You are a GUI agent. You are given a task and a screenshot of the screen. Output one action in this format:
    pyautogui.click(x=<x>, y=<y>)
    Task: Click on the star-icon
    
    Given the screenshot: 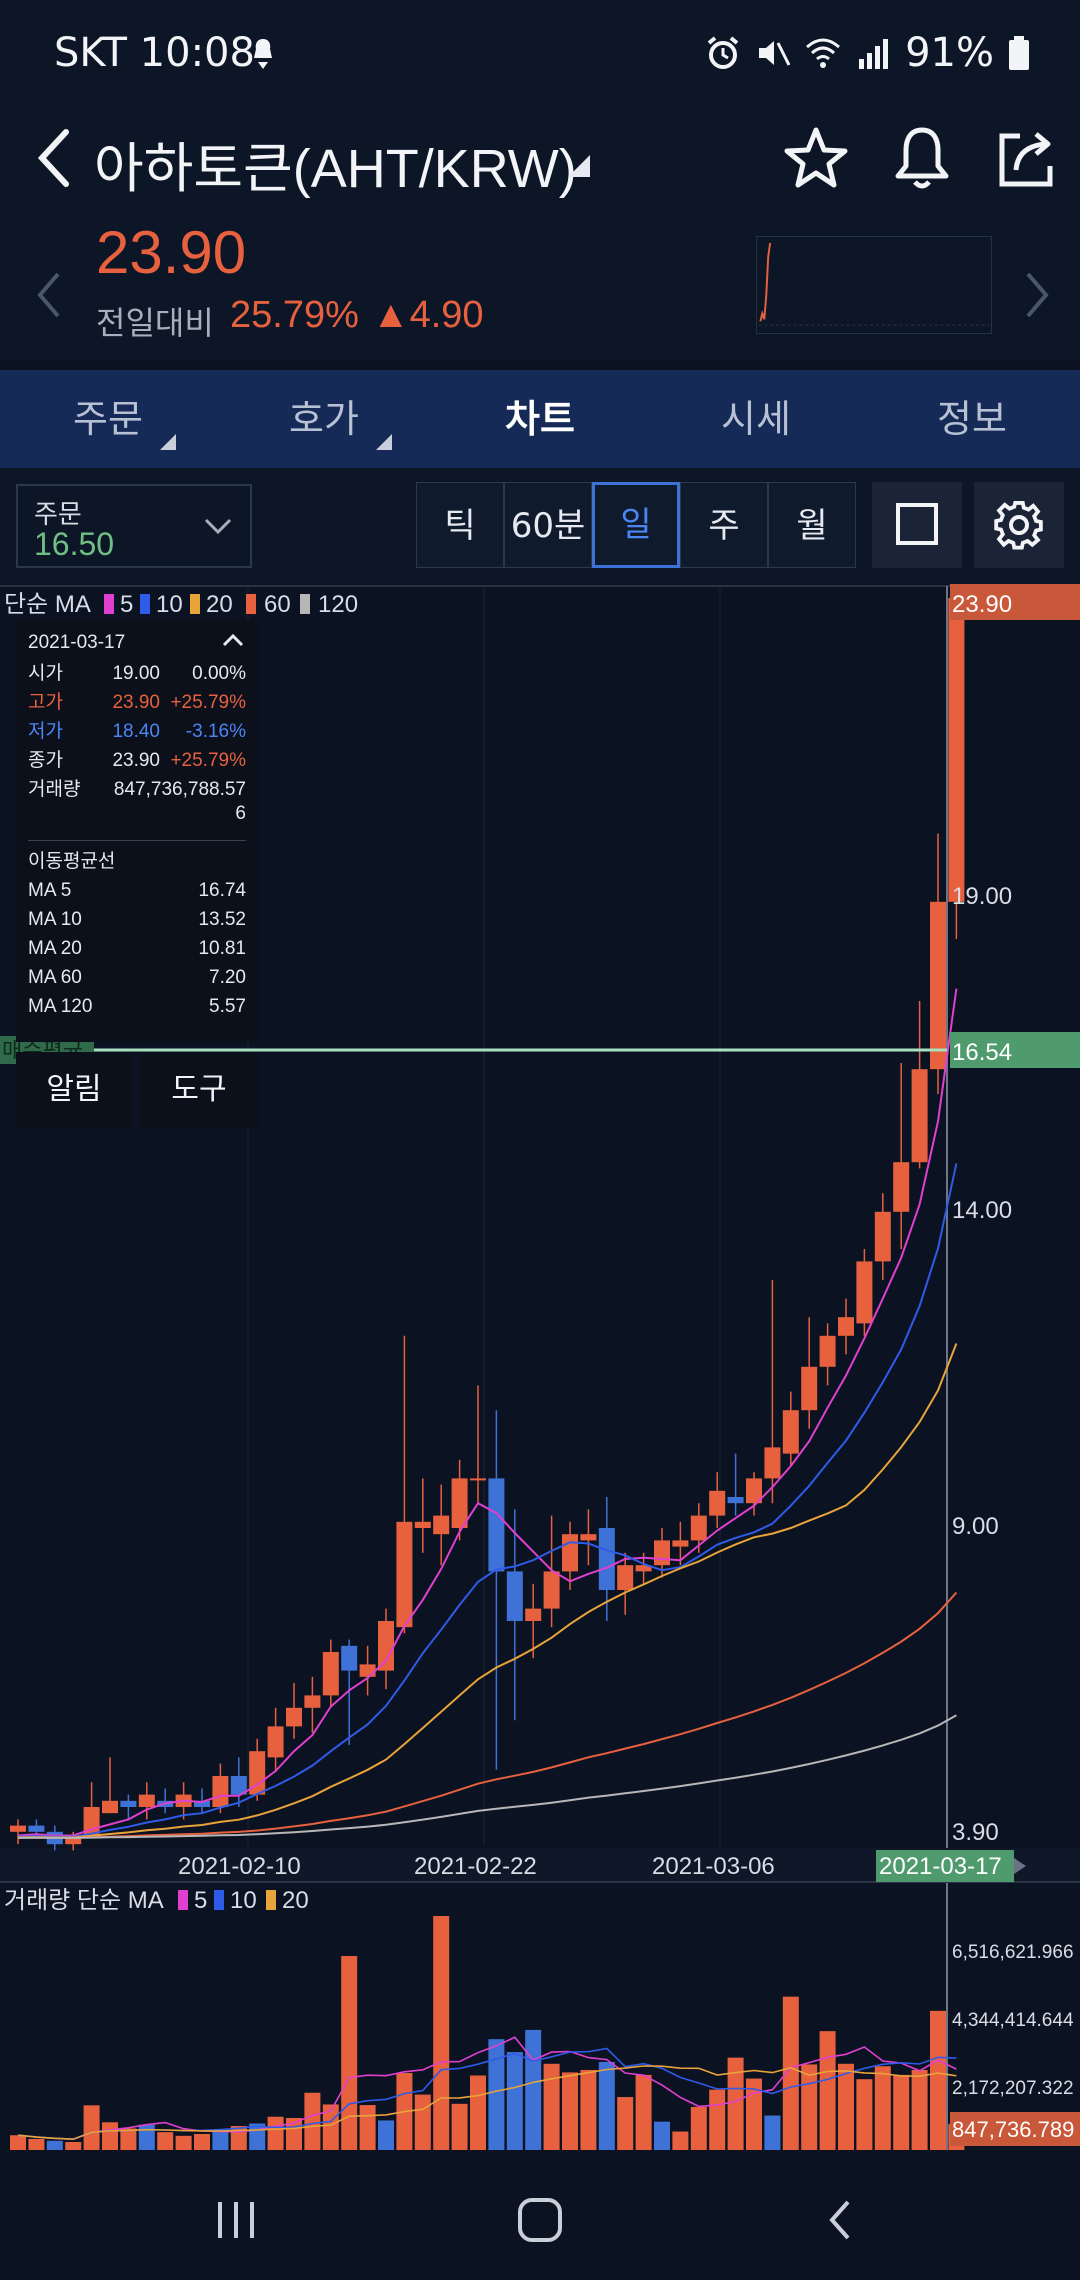 What is the action you would take?
    pyautogui.click(x=816, y=158)
    